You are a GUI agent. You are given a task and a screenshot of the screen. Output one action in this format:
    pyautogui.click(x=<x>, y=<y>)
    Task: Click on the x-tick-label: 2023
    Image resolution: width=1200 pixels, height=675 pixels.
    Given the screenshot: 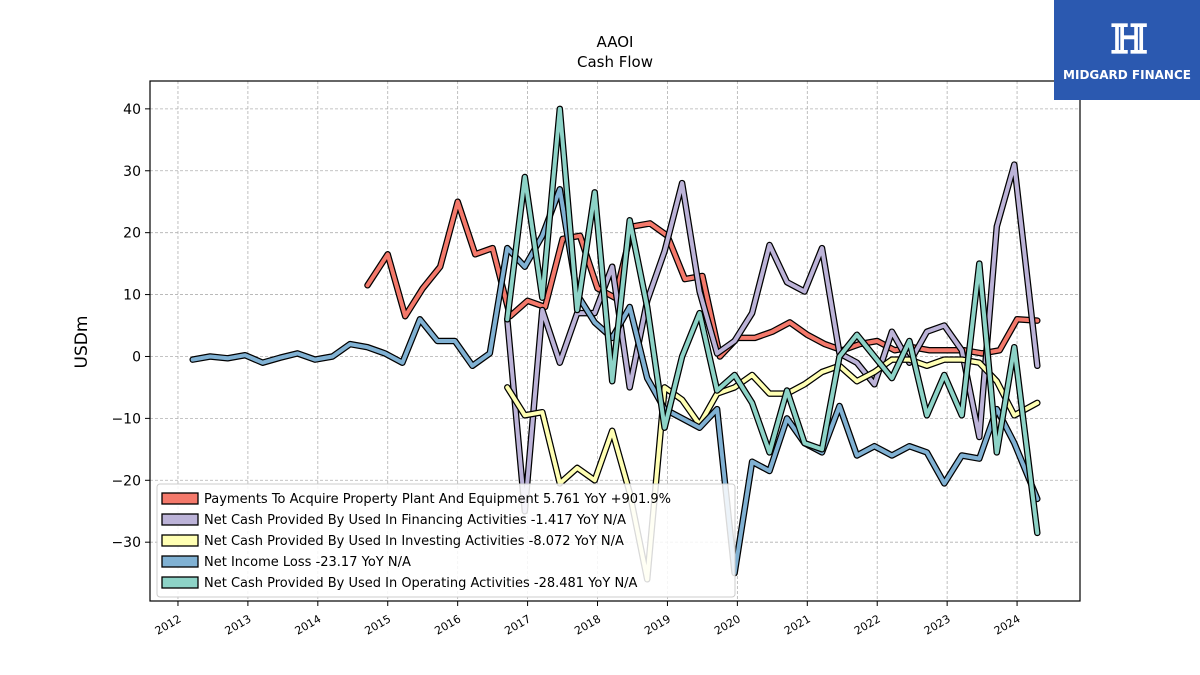 What is the action you would take?
    pyautogui.click(x=937, y=624)
    